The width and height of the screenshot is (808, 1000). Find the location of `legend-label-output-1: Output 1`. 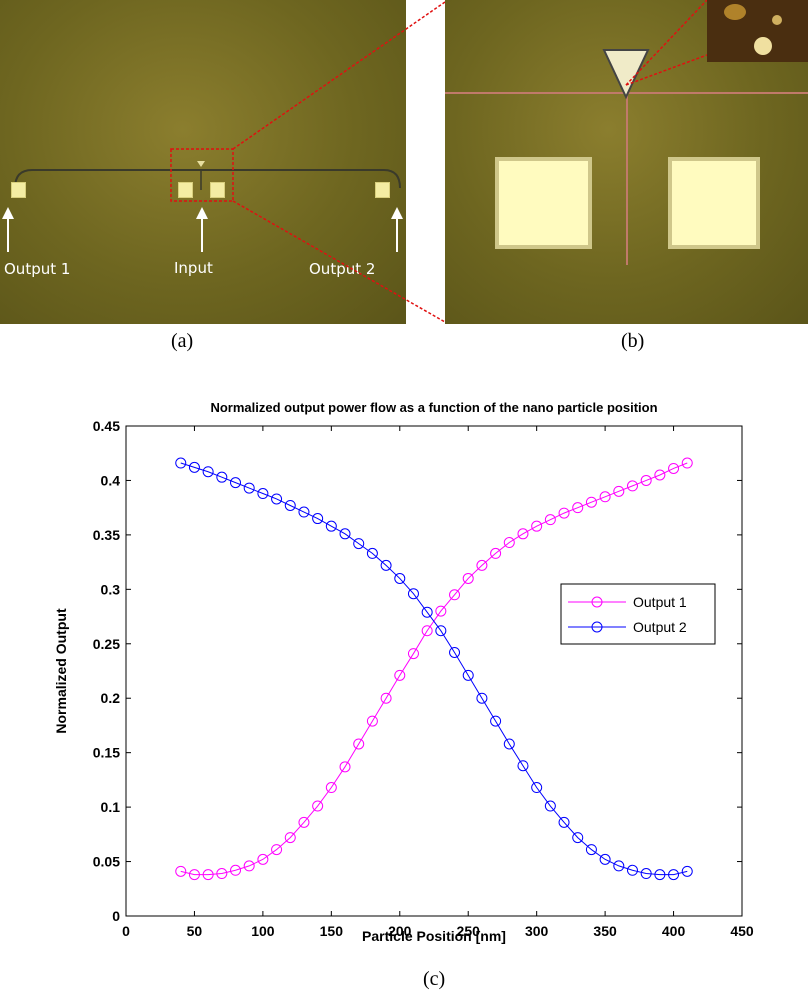

legend-label-output-1: Output 1 is located at coordinates (660, 602).